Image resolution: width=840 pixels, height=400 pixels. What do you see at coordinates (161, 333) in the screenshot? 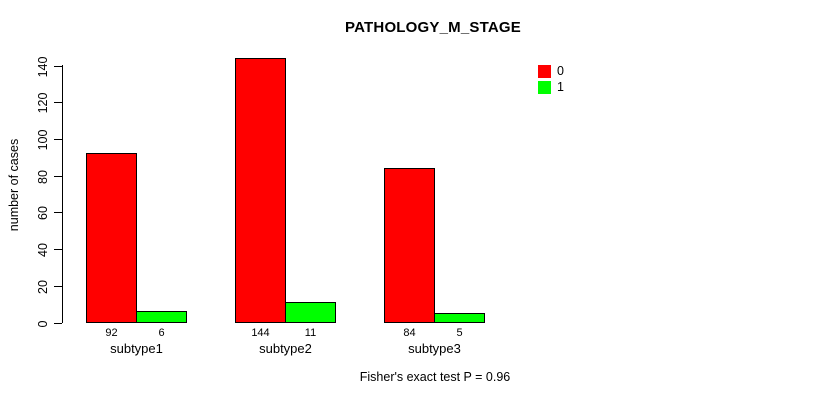
I see `bar-value-label: 6` at bounding box center [161, 333].